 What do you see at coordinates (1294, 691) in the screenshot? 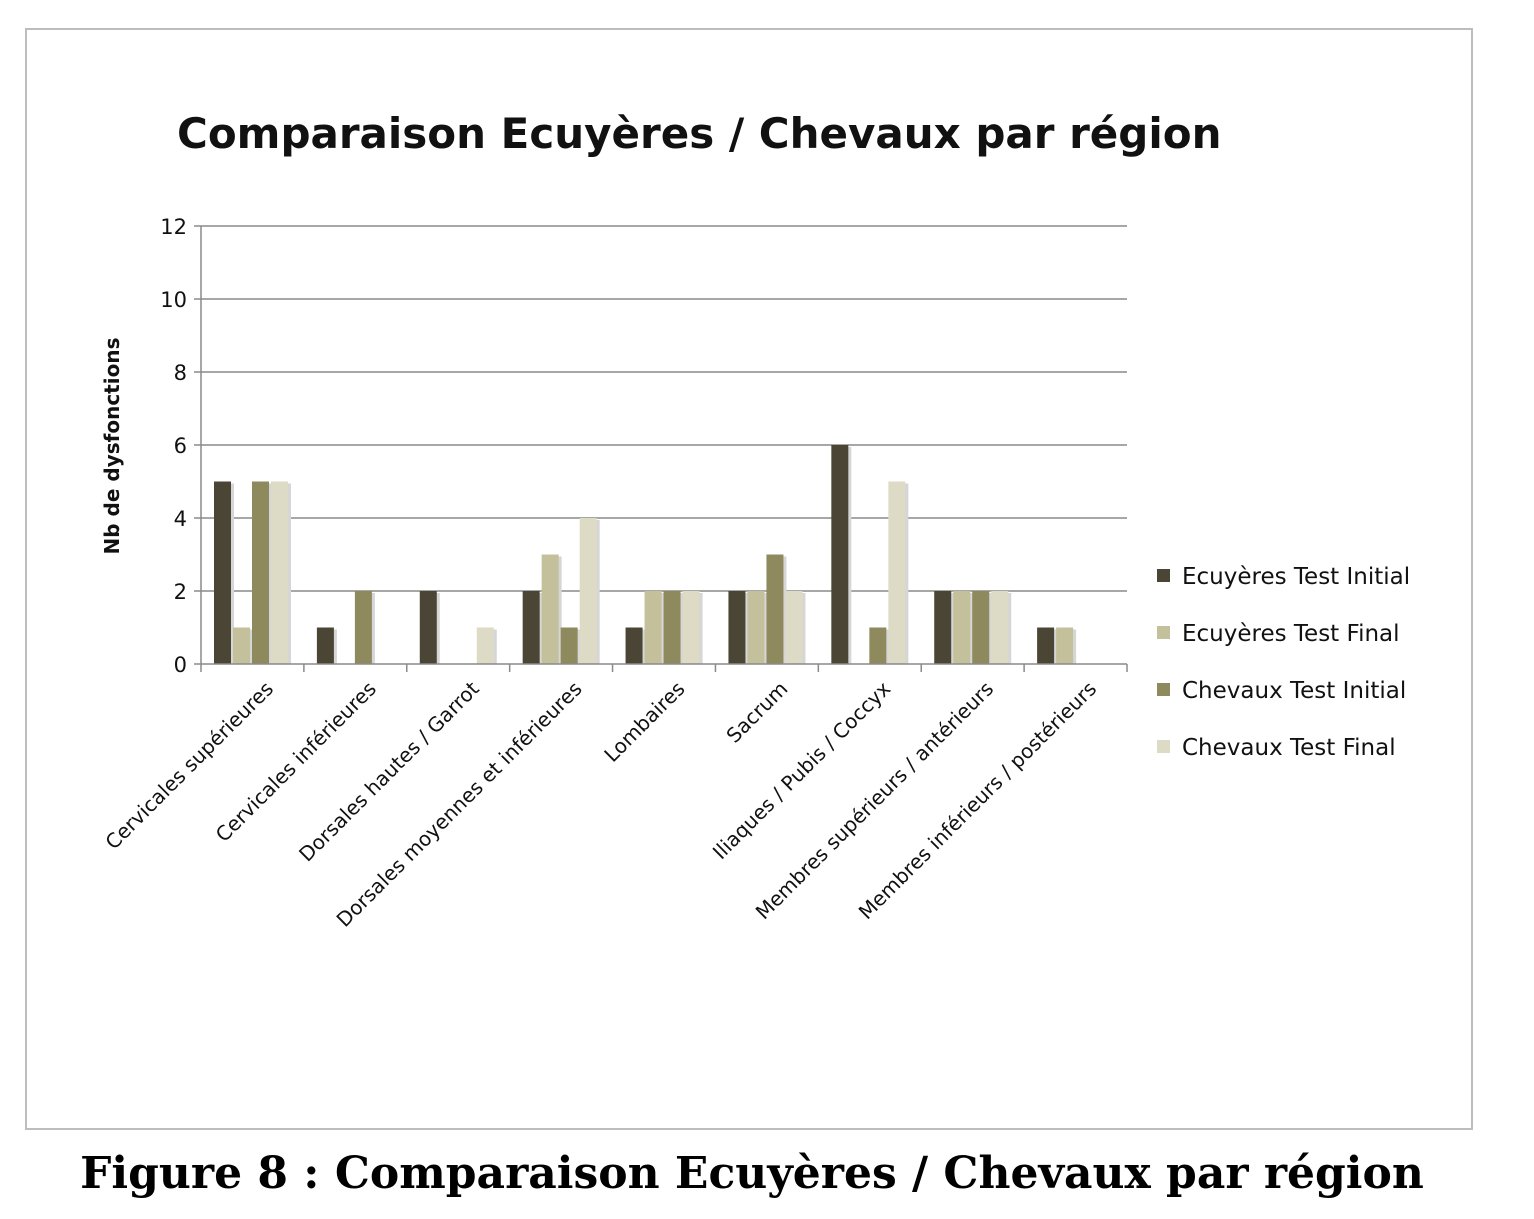
I see `legend-label: Chevaux Test Initial` at bounding box center [1294, 691].